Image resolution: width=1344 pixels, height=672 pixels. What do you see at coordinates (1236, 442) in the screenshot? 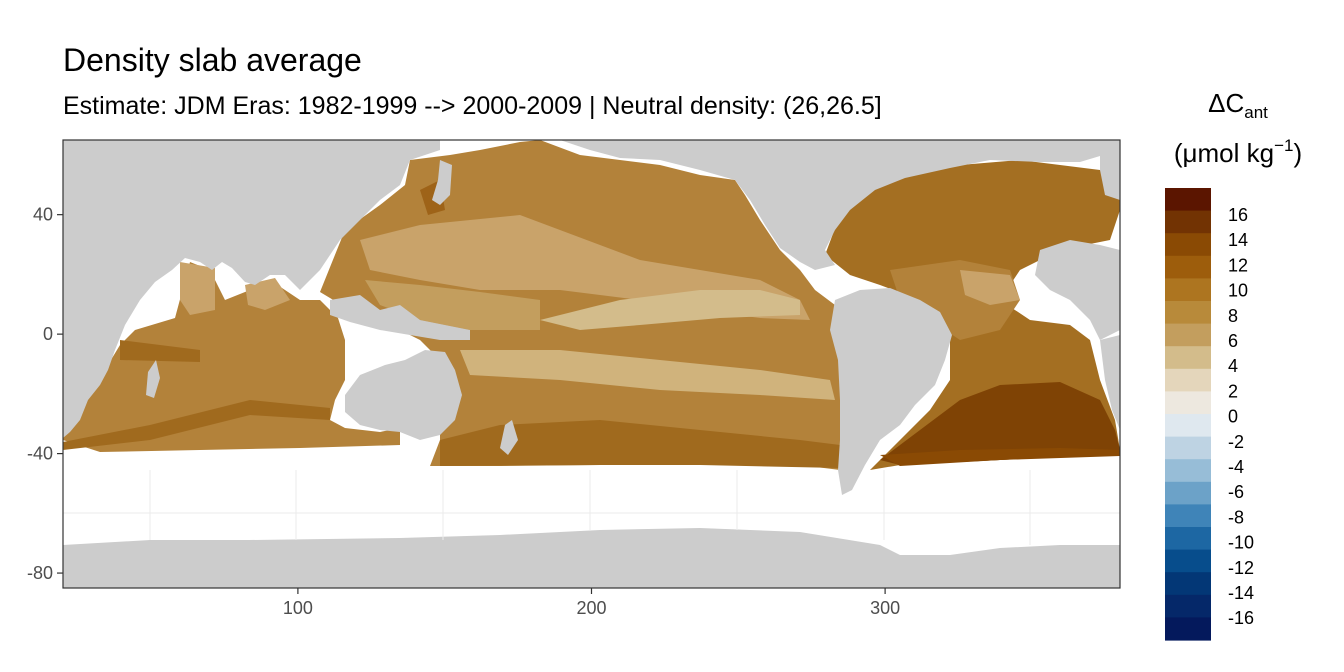
I see `legend-label: -2` at bounding box center [1236, 442].